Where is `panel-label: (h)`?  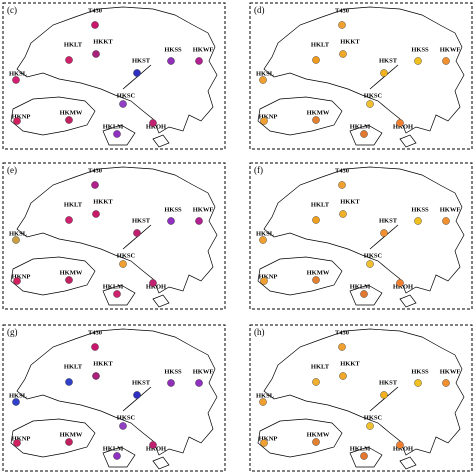 panel-label: (h) is located at coordinates (259, 332).